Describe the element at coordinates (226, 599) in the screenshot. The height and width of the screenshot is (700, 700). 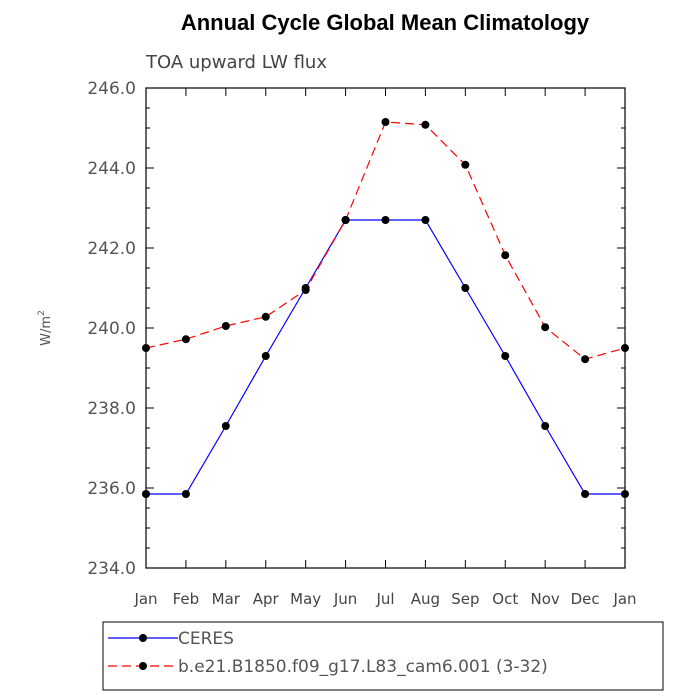
I see `x-tick-label: Mar` at that location.